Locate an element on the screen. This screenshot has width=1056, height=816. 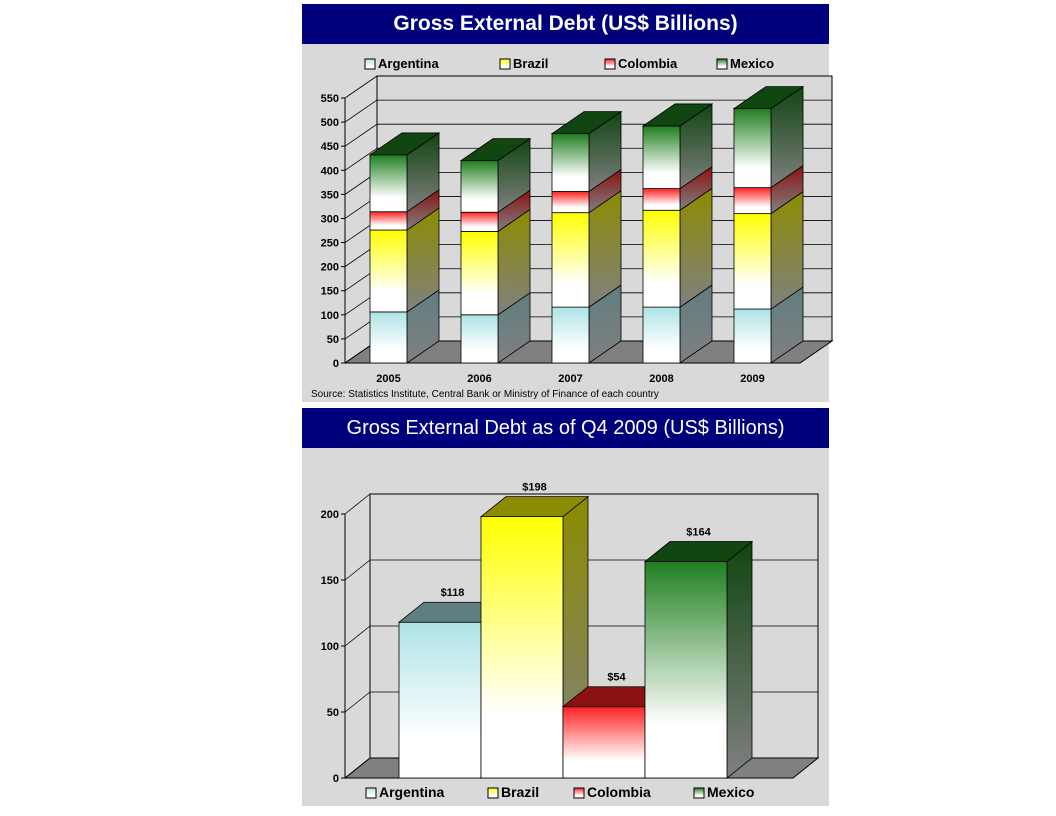
chart1-bar-2006-argentina is located at coordinates (495, 328).